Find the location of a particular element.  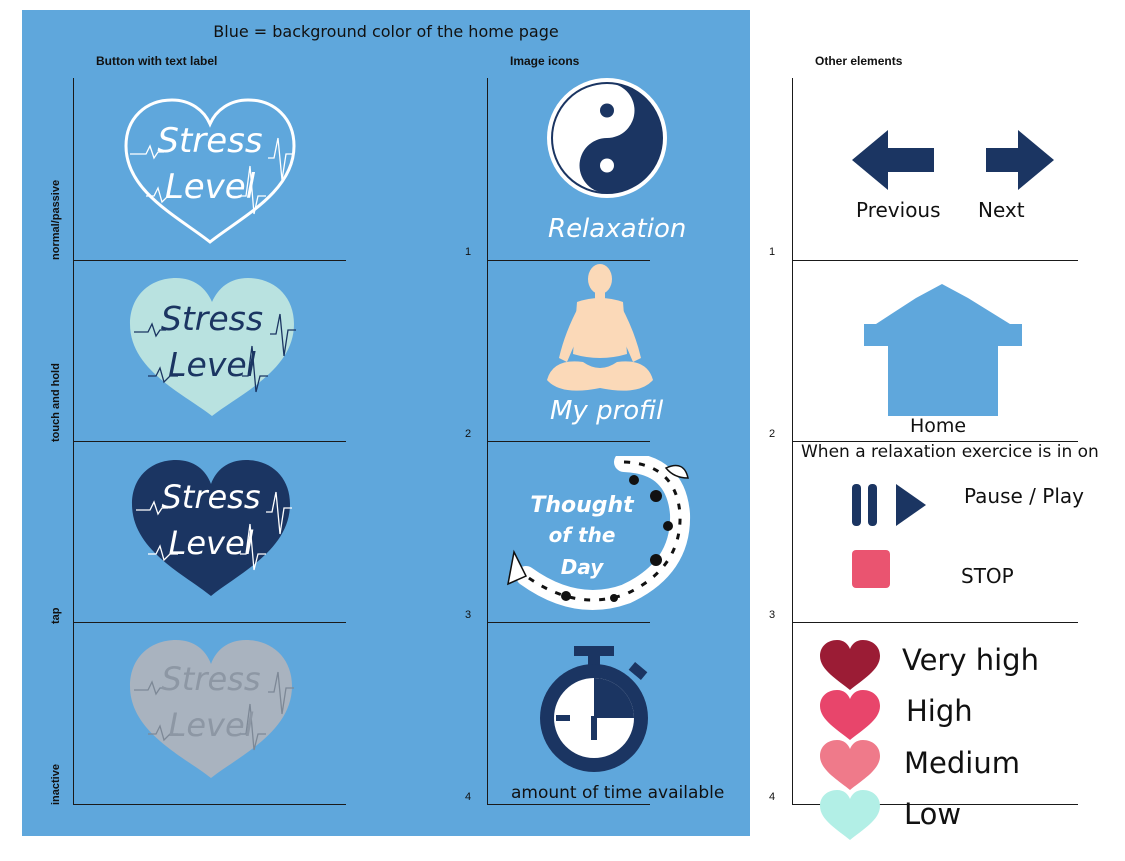

koi-fish-icon: Thought of the Day is located at coordinates (599, 534).